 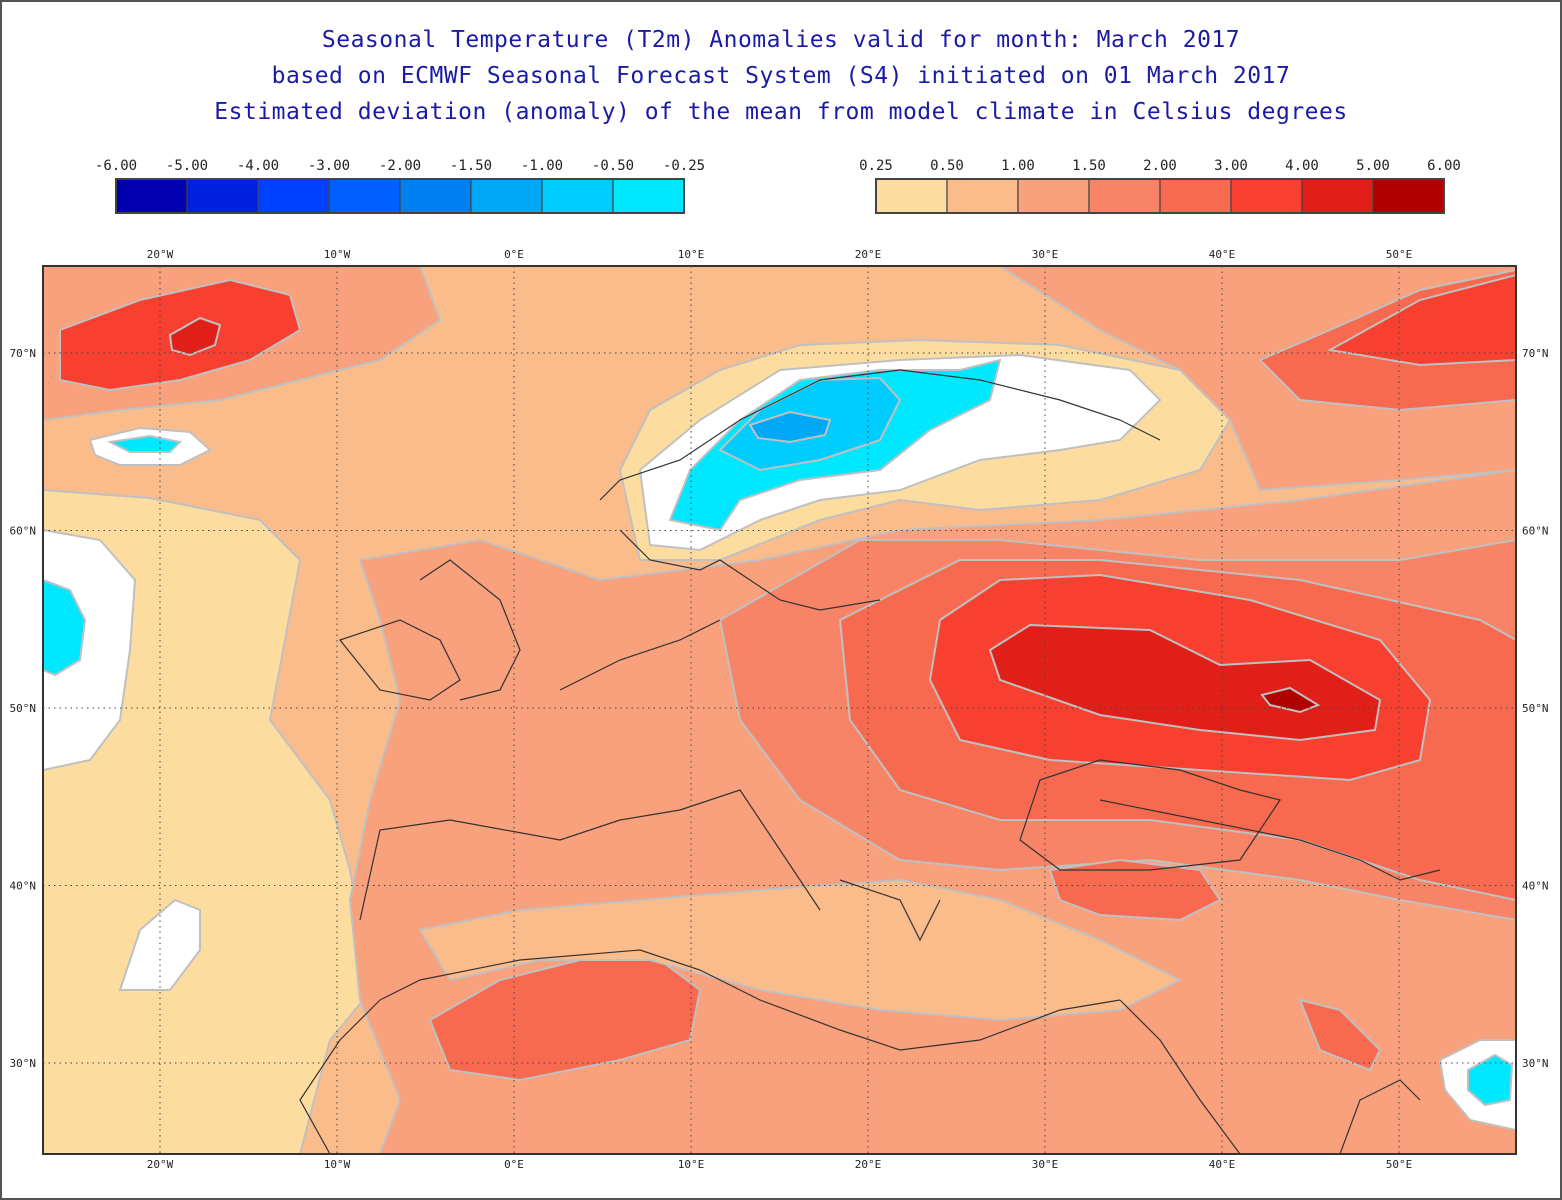 I want to click on latitude-label-left: 30°N, so click(x=23, y=1063).